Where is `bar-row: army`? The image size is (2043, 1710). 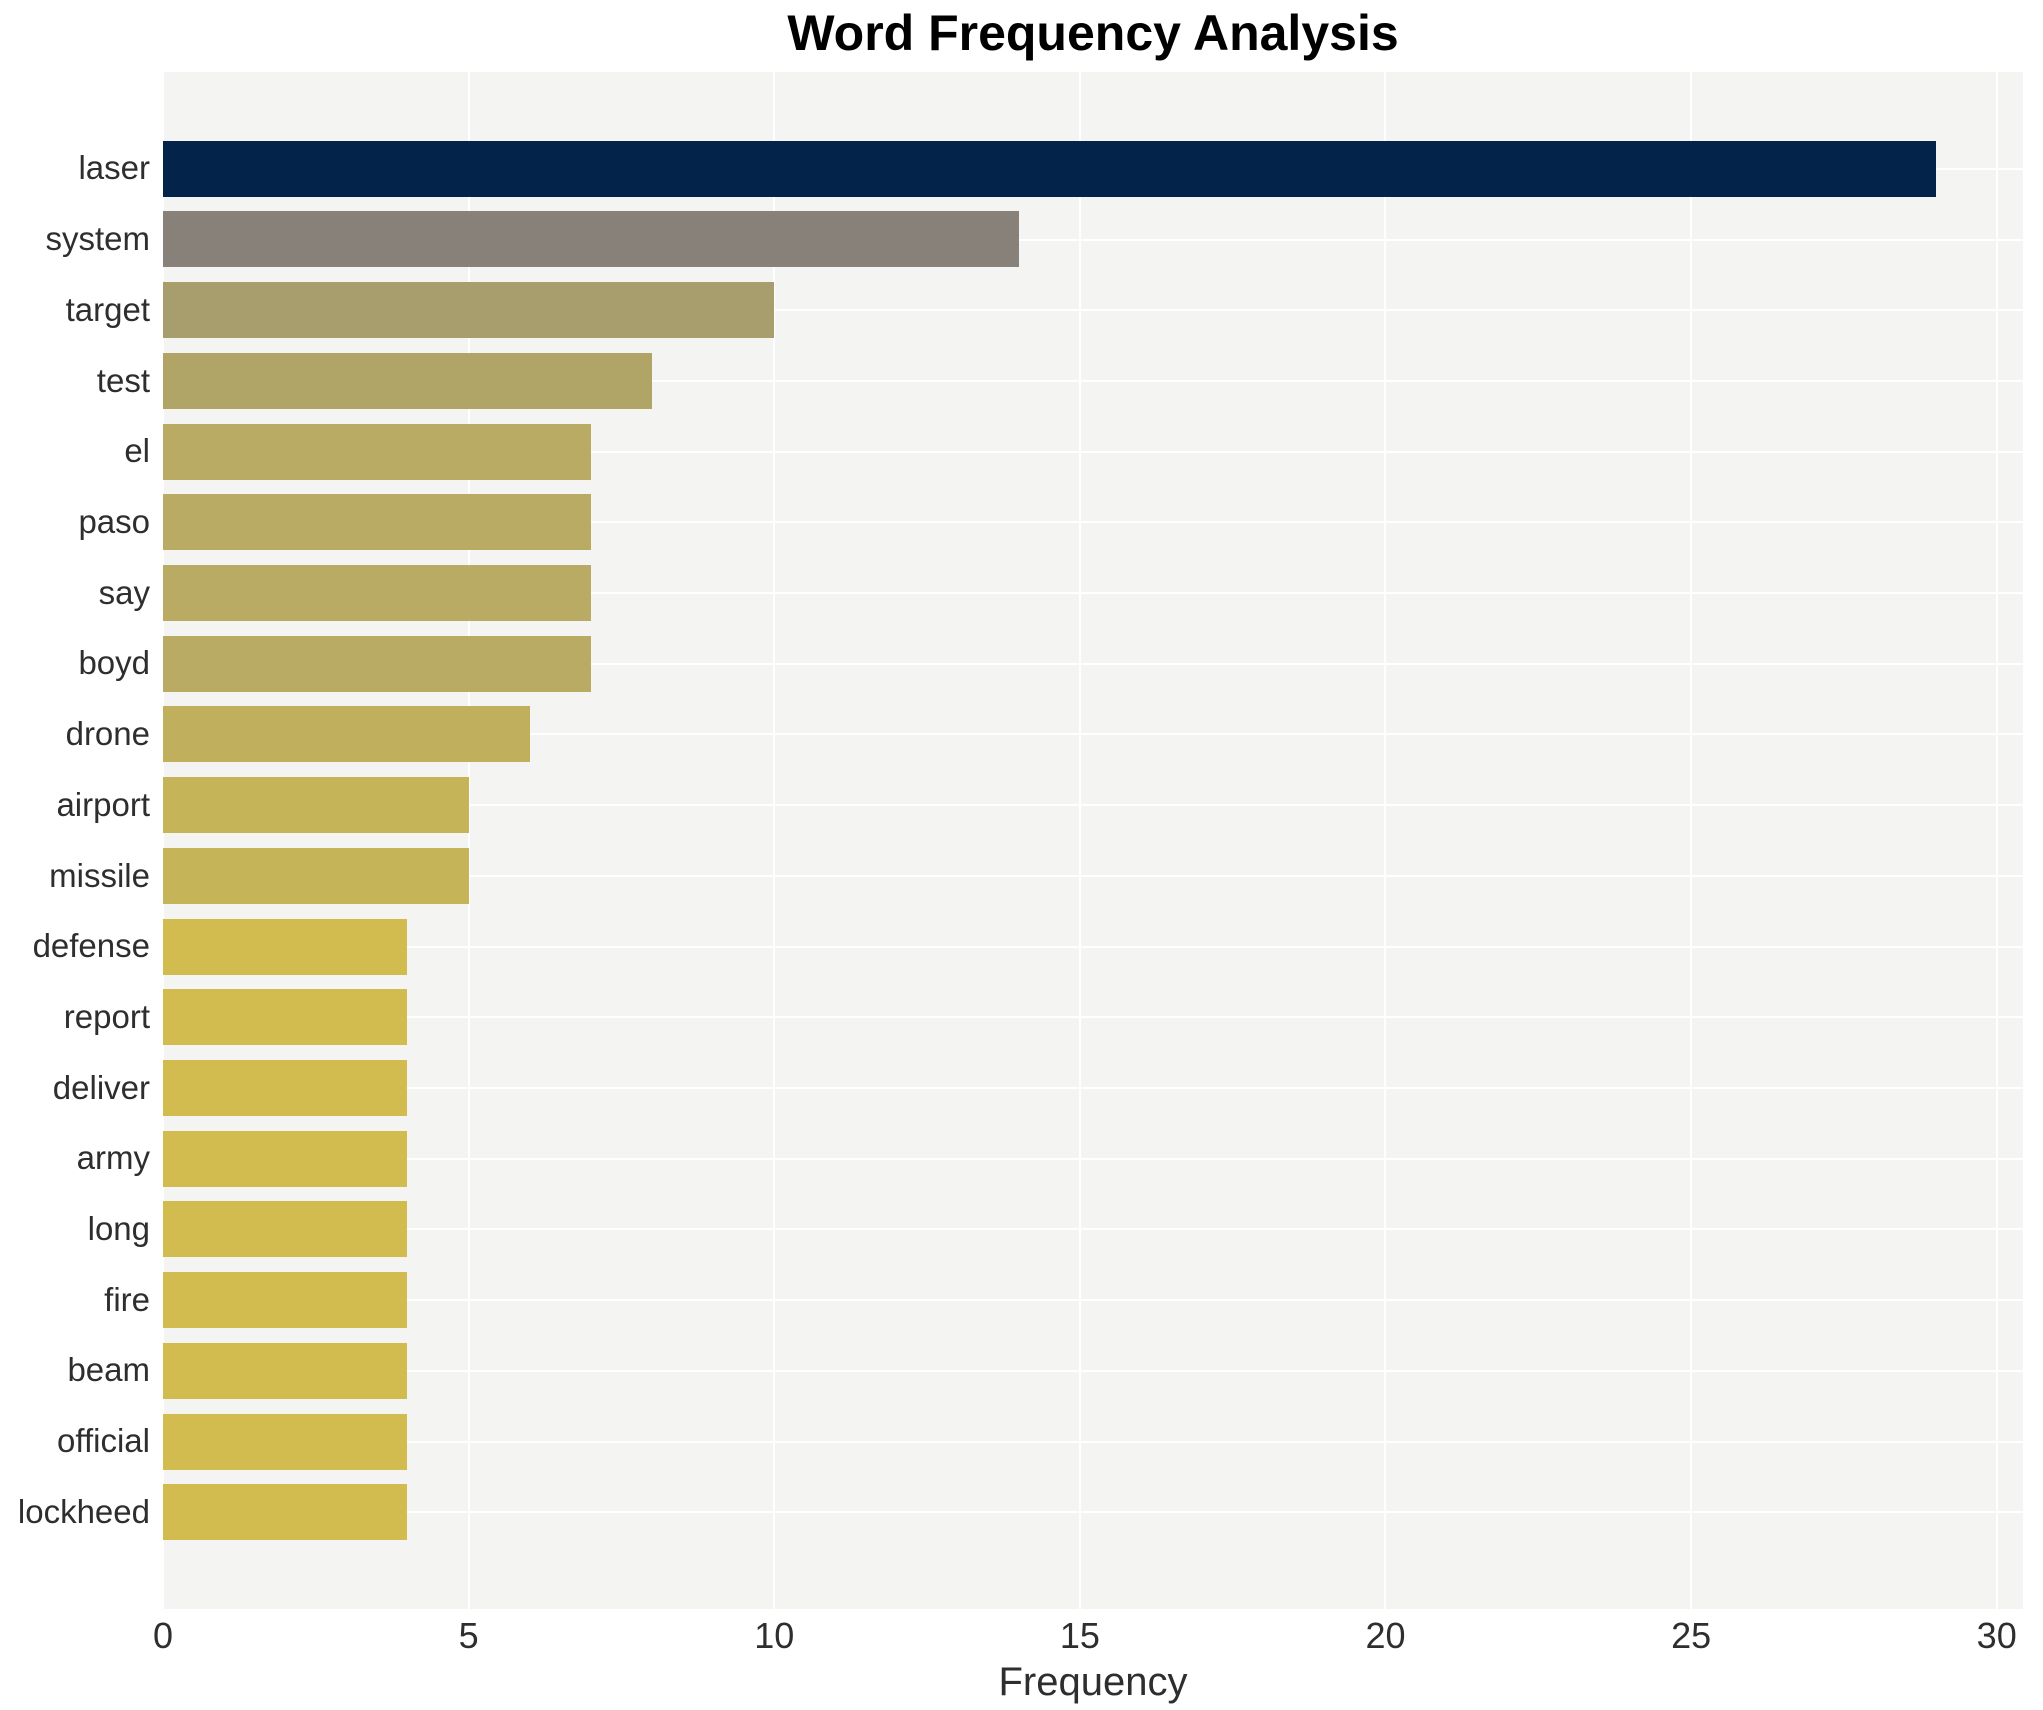 bar-row: army is located at coordinates (1050, 1158).